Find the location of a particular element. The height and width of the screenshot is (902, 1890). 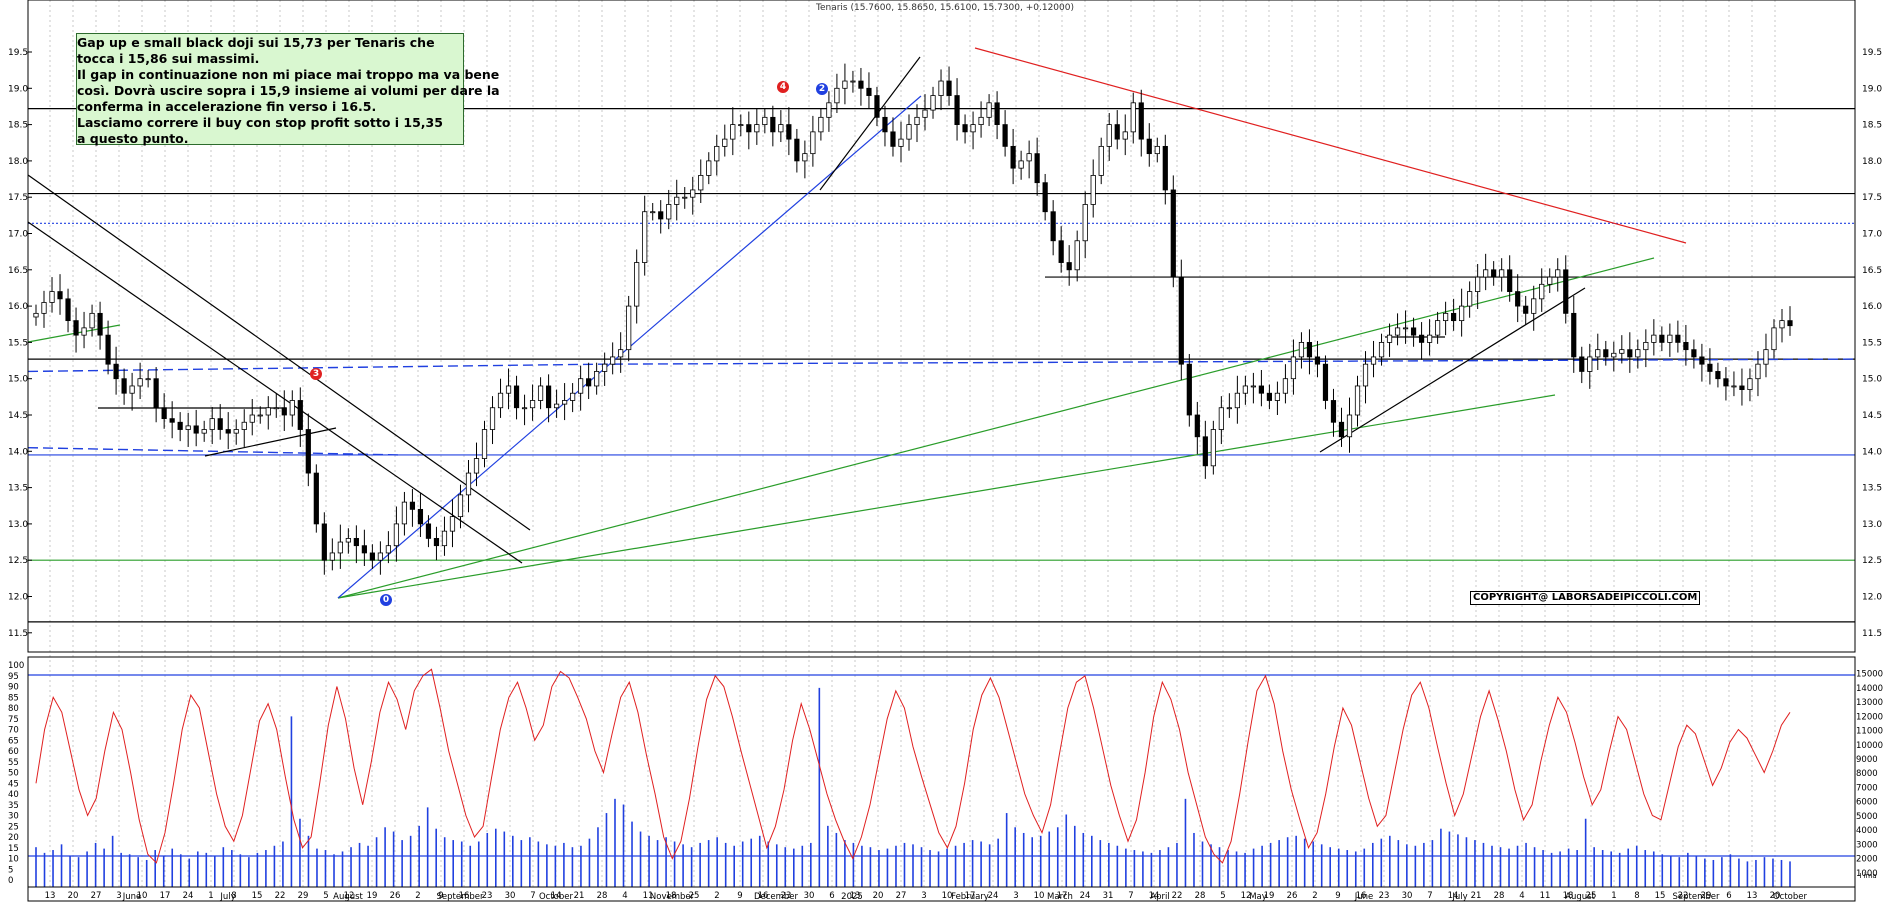

y-tick-label-right: 19.0 is located at coordinates (1872, 89).